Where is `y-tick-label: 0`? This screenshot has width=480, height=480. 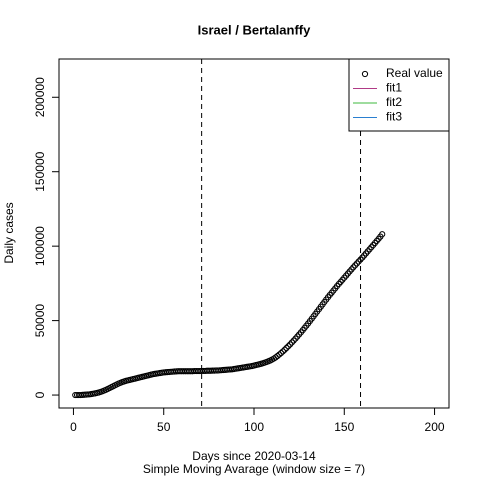 y-tick-label: 0 is located at coordinates (40, 394).